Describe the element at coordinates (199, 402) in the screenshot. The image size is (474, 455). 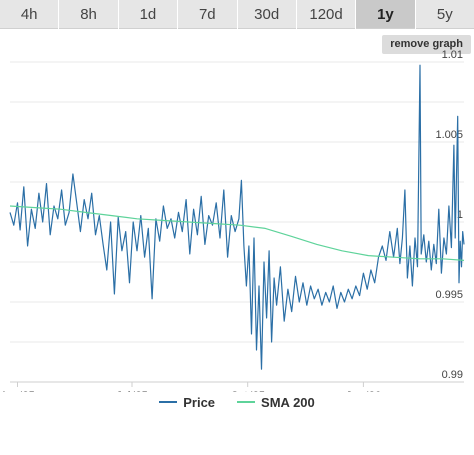
I see `legend-label-price: Price` at that location.